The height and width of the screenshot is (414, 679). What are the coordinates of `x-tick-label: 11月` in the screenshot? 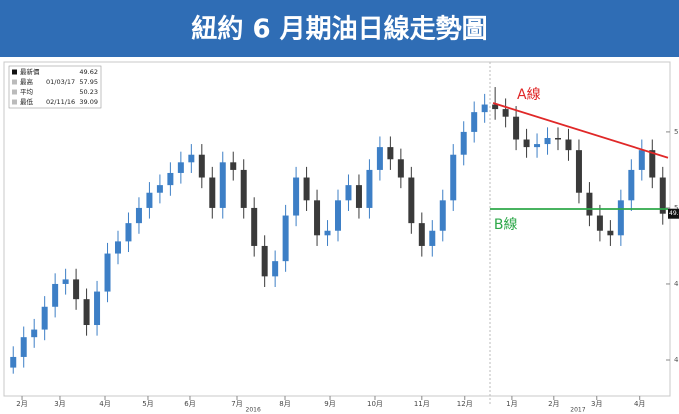 It's located at (422, 404).